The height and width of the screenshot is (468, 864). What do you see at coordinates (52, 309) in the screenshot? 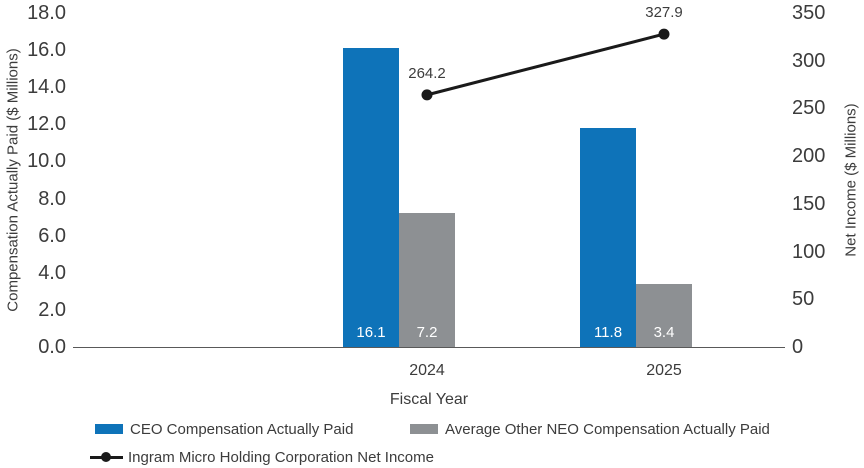
I see `y-left-tick-label: 2.0` at bounding box center [52, 309].